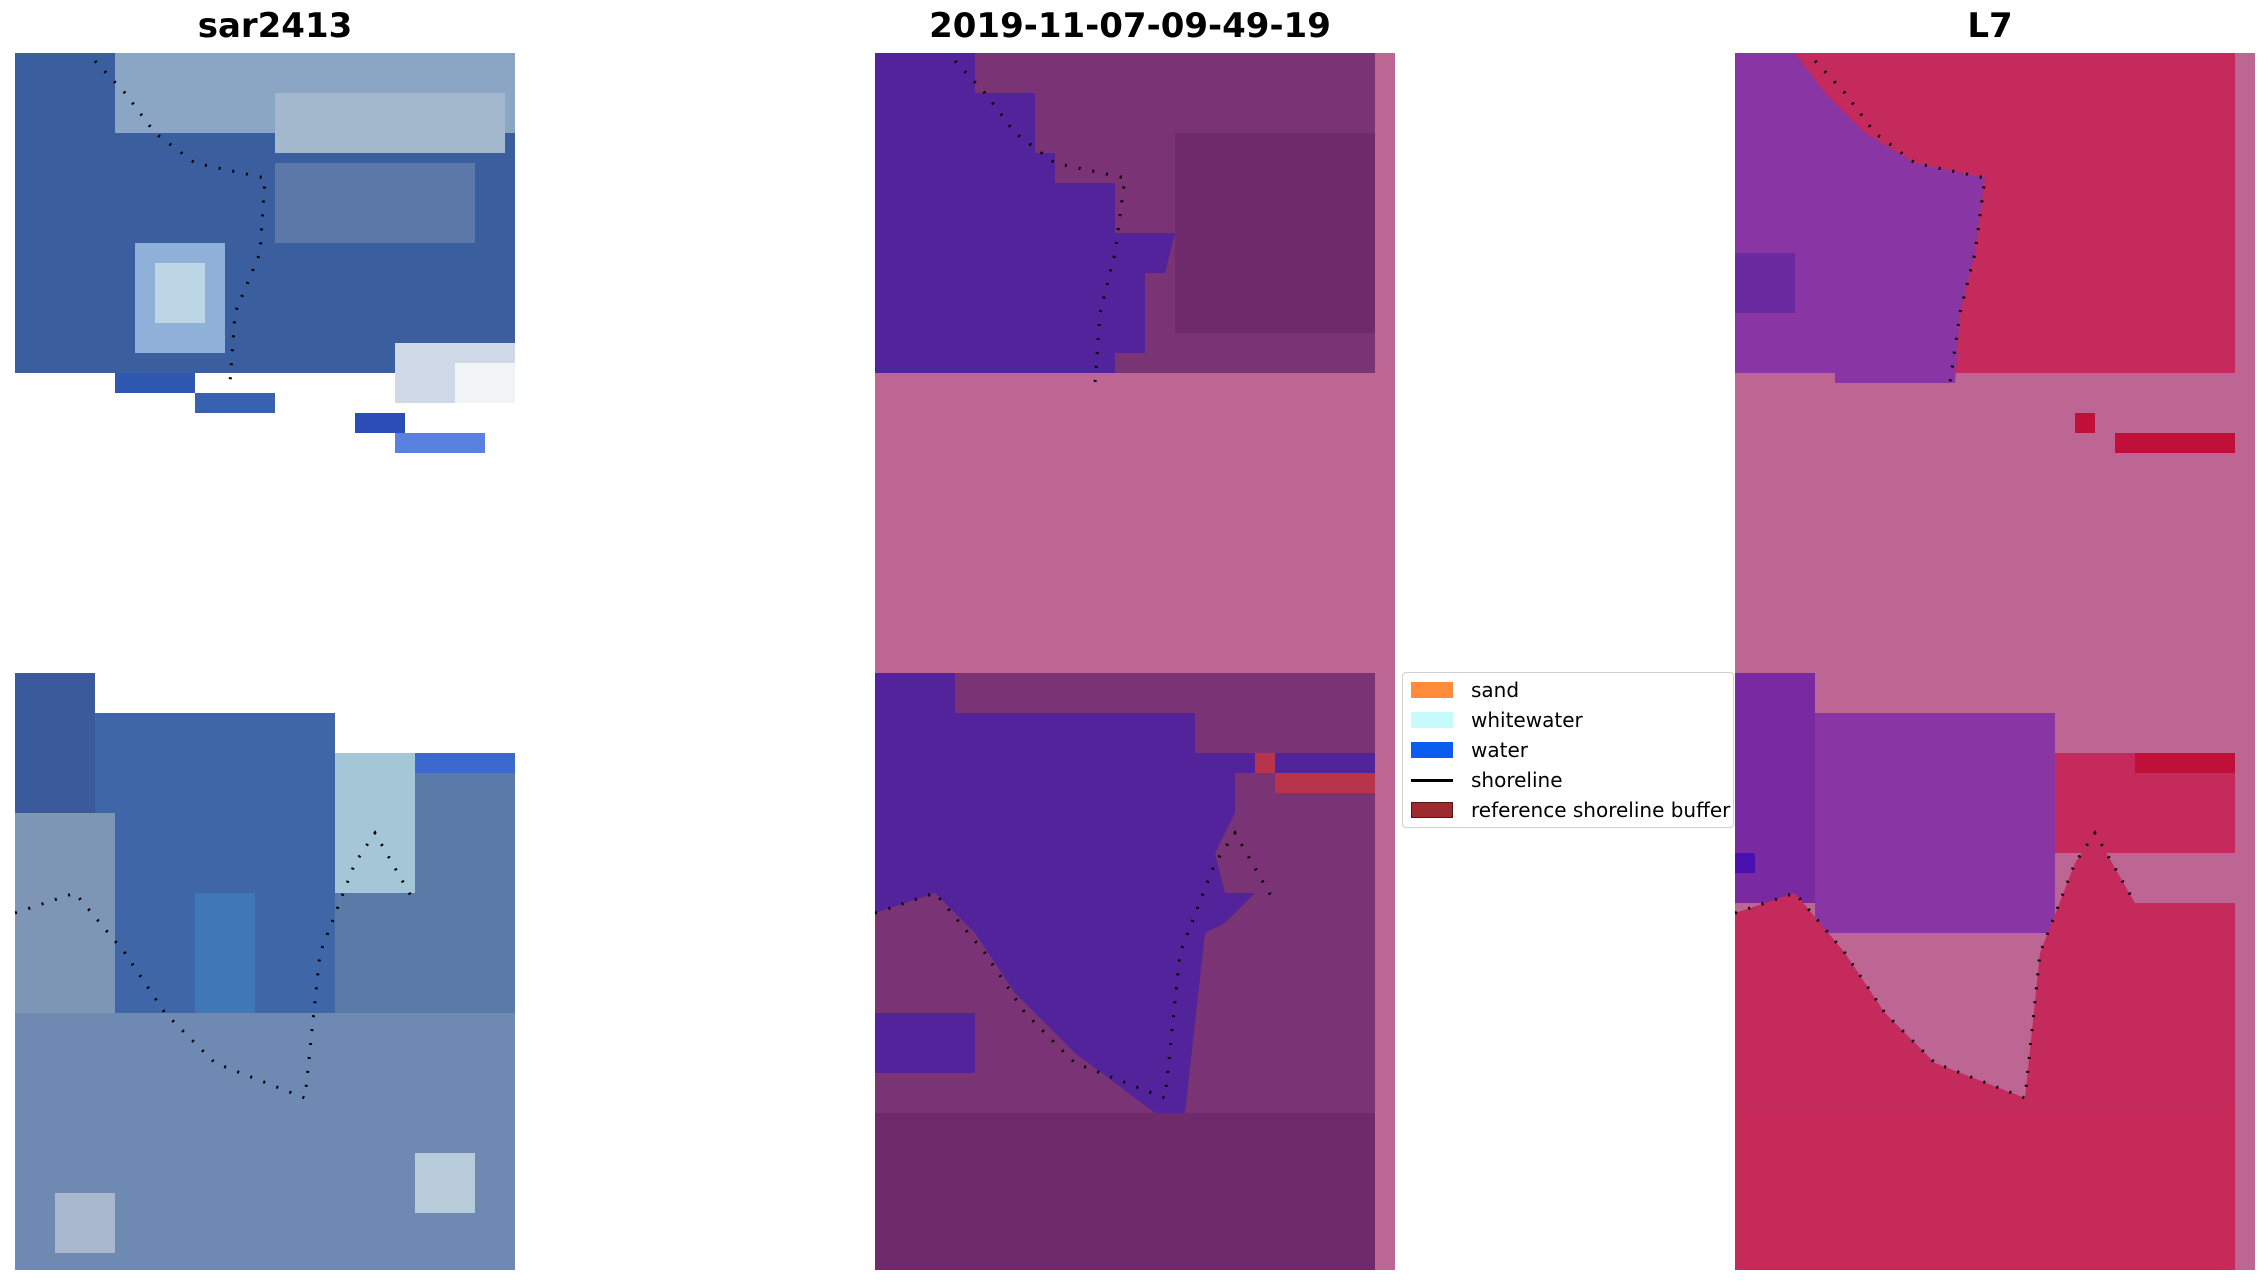 Image resolution: width=2263 pixels, height=1283 pixels. Describe the element at coordinates (1517, 780) in the screenshot. I see `legend-label-shoreline: shoreline` at that location.